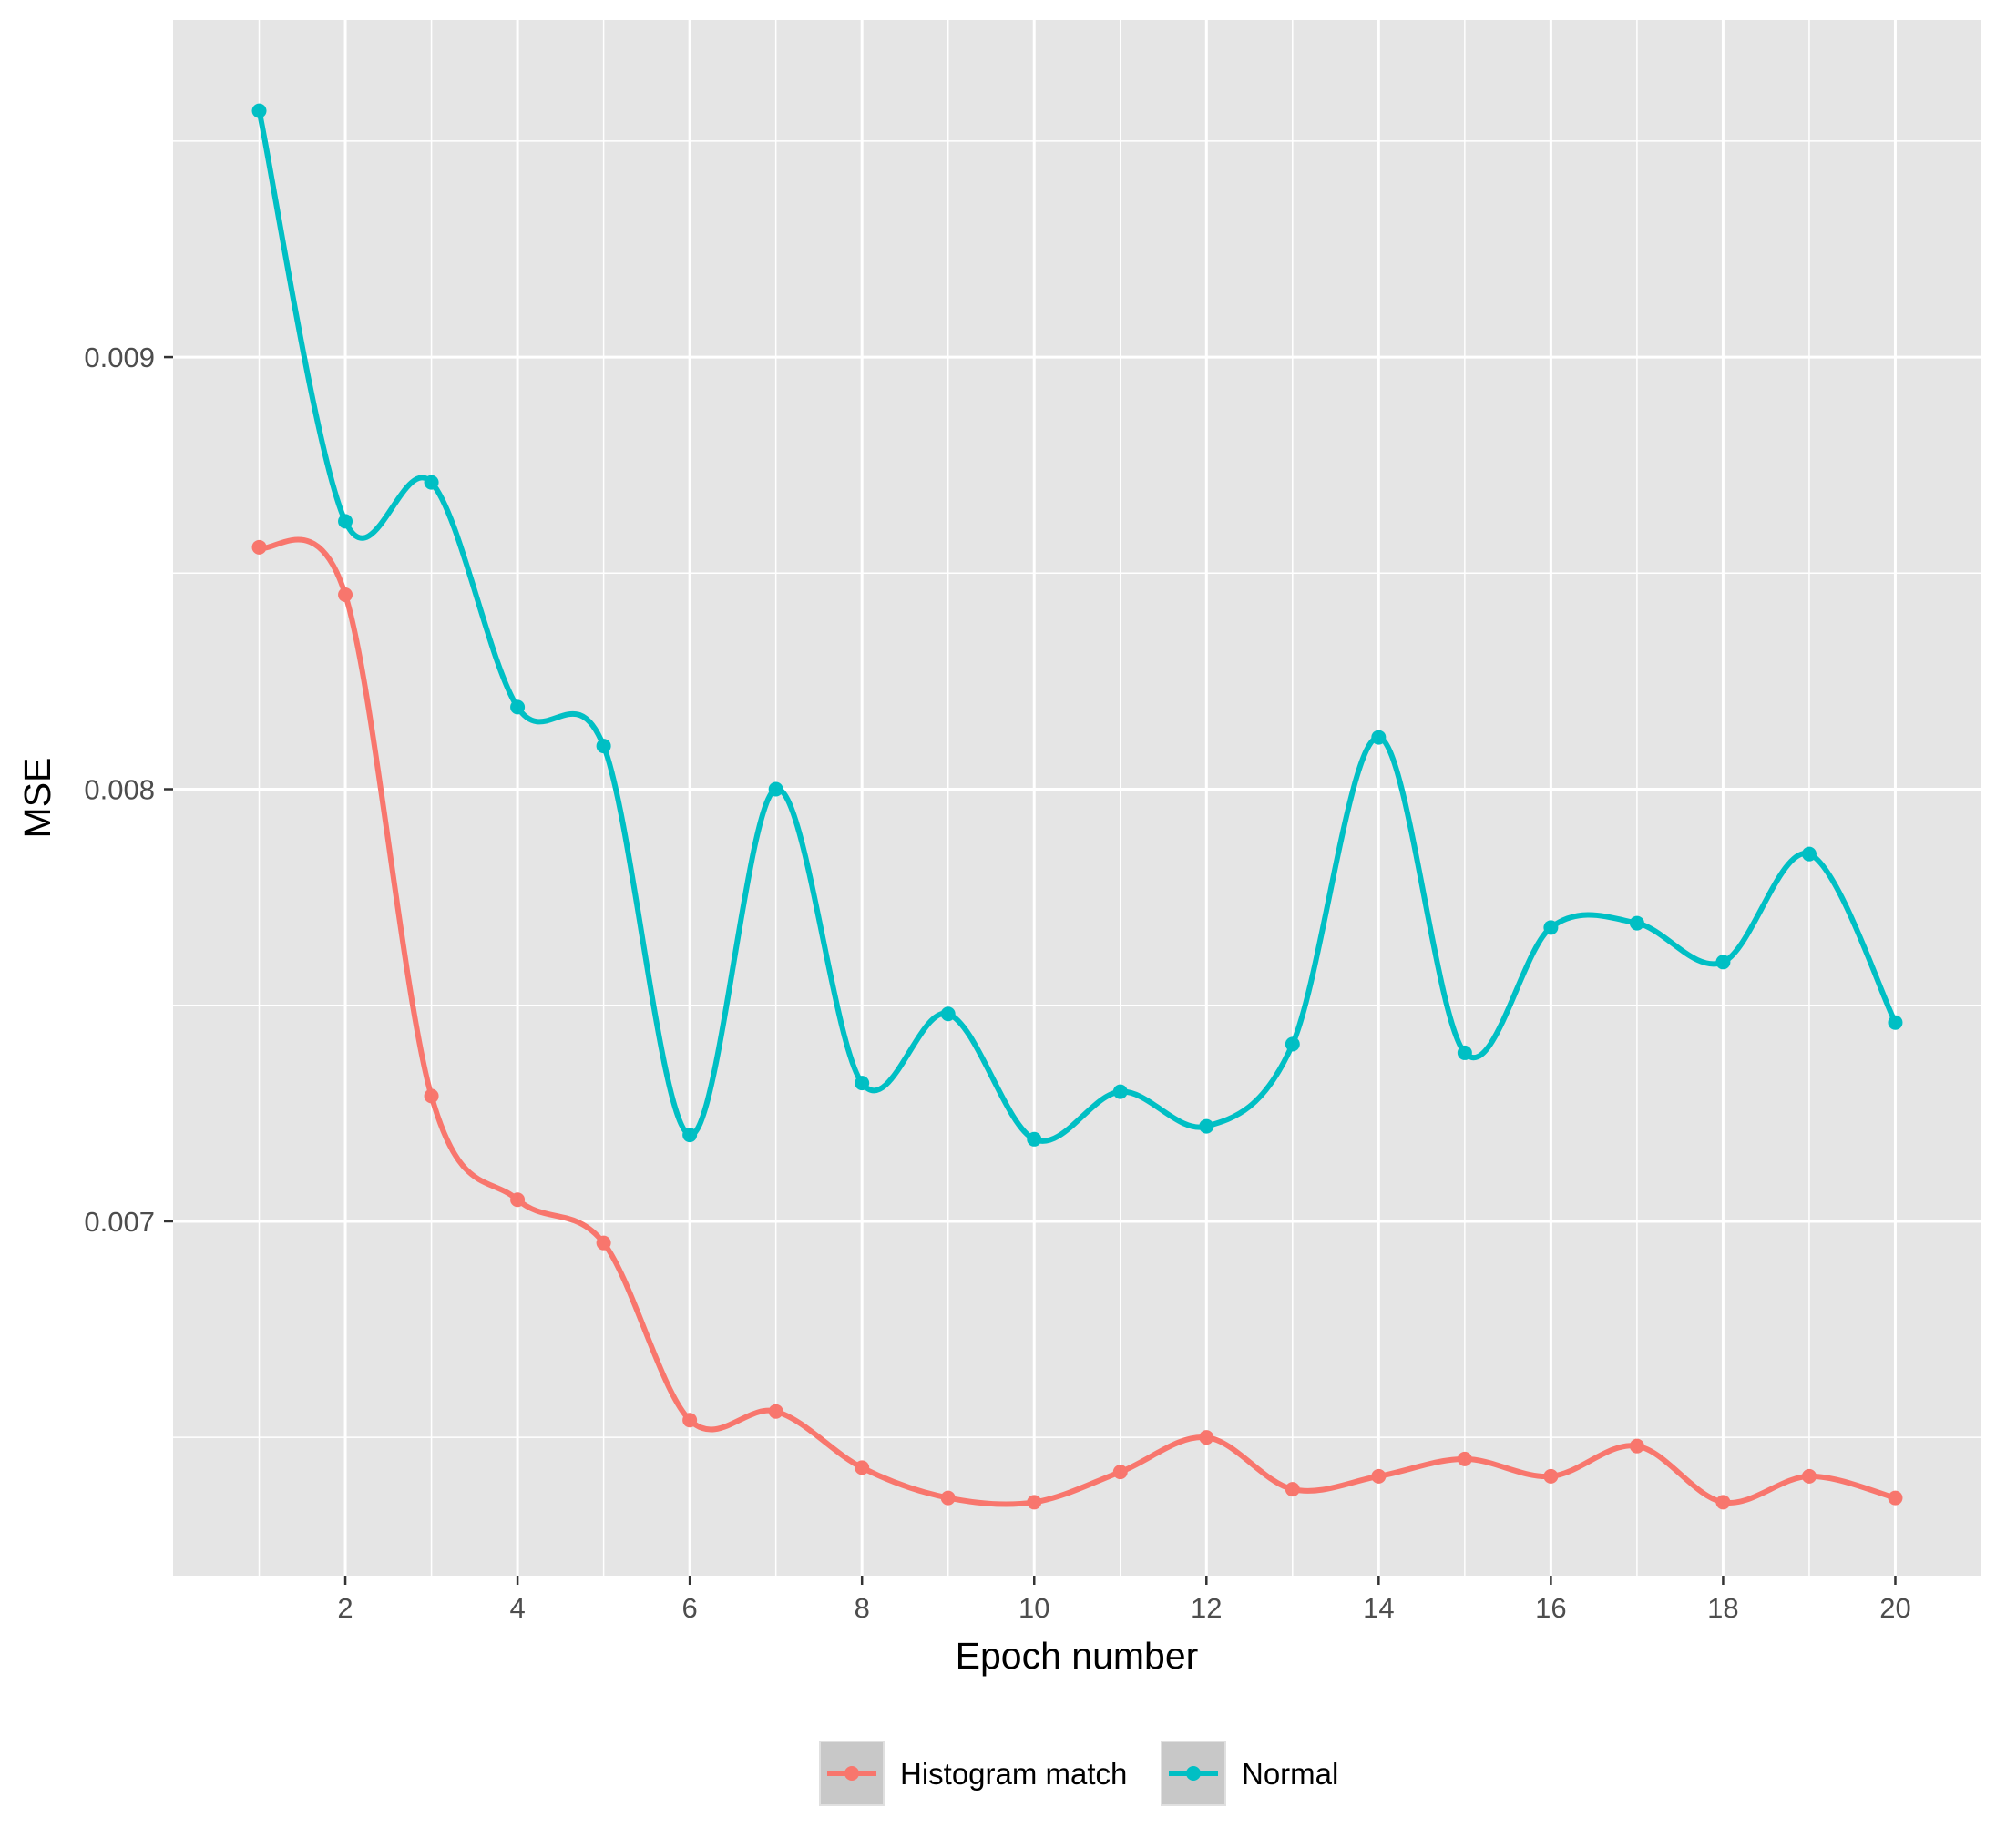 The image size is (1996, 1848). Describe the element at coordinates (1551, 1608) in the screenshot. I see `x-tick-label: 16` at that location.